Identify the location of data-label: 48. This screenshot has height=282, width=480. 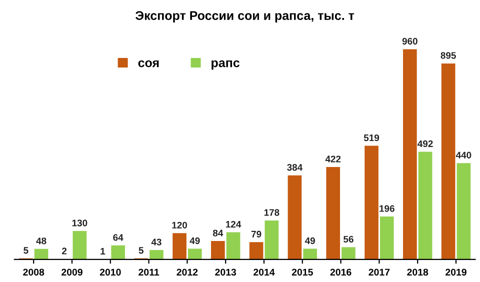
(41, 241).